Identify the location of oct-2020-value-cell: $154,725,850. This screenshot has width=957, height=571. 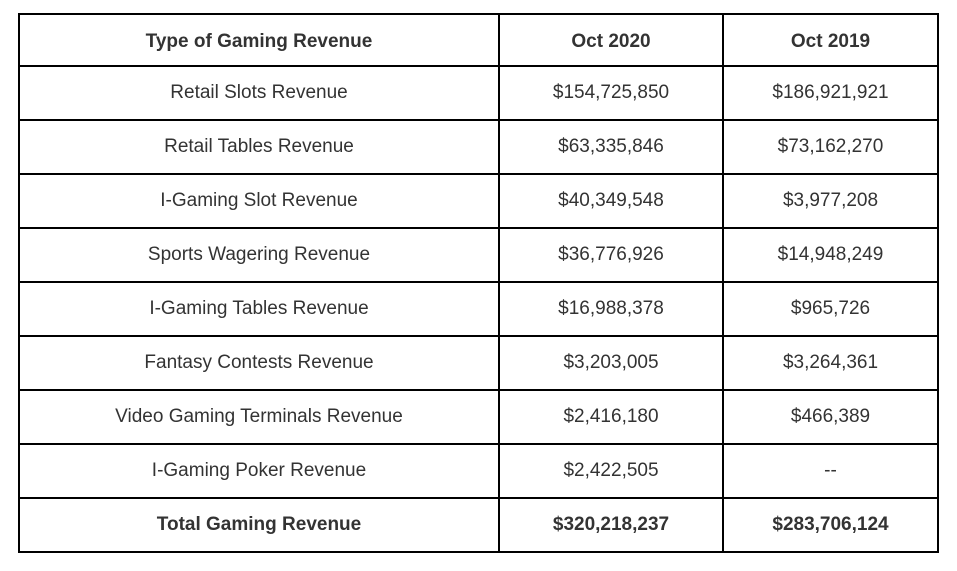
(611, 93).